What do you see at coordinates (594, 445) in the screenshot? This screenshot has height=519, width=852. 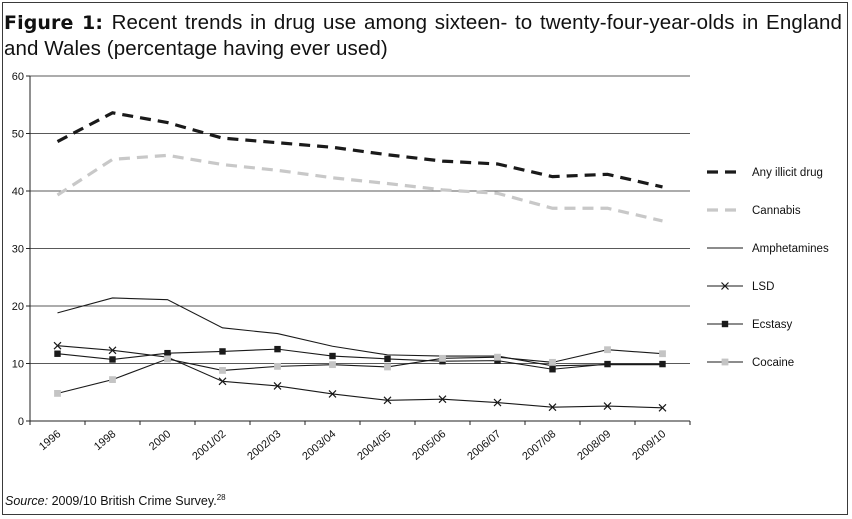 I see `x-tick-label: 2008/09` at bounding box center [594, 445].